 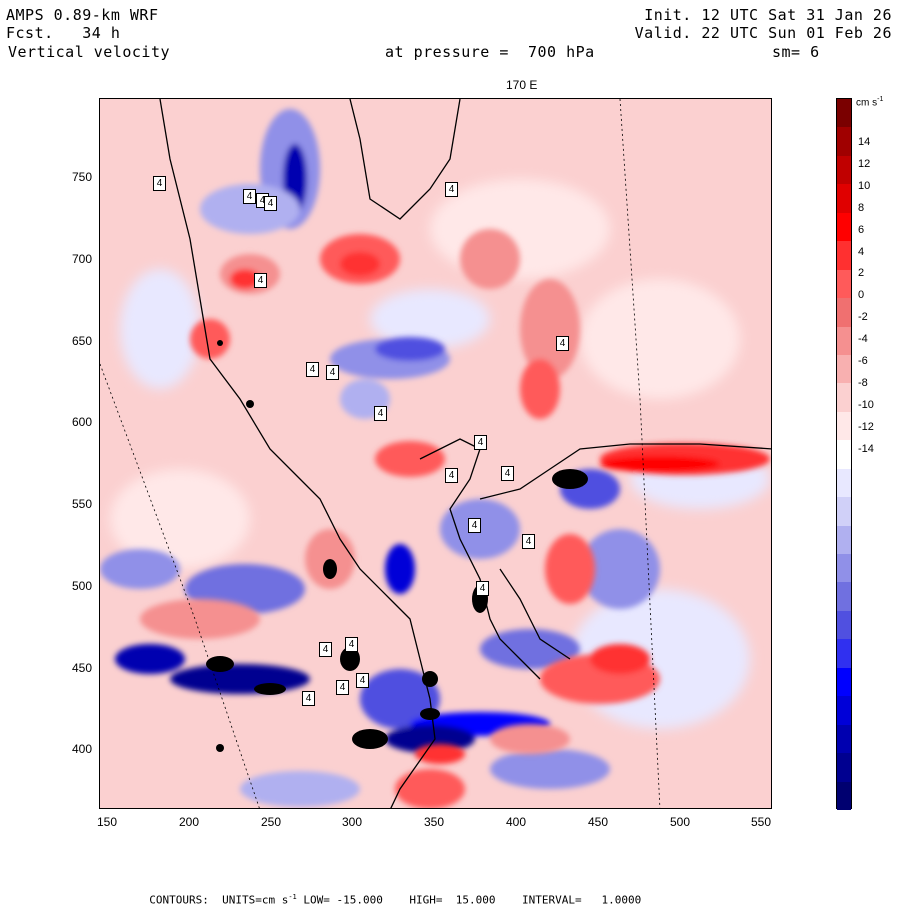 I want to click on footer-units-exponent: -1, so click(x=292, y=897).